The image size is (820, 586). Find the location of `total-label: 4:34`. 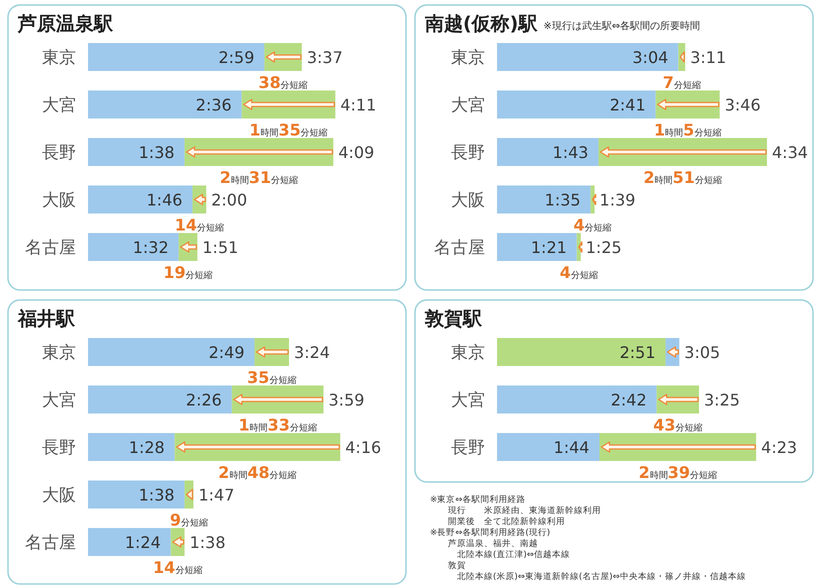

total-label: 4:34 is located at coordinates (790, 152).